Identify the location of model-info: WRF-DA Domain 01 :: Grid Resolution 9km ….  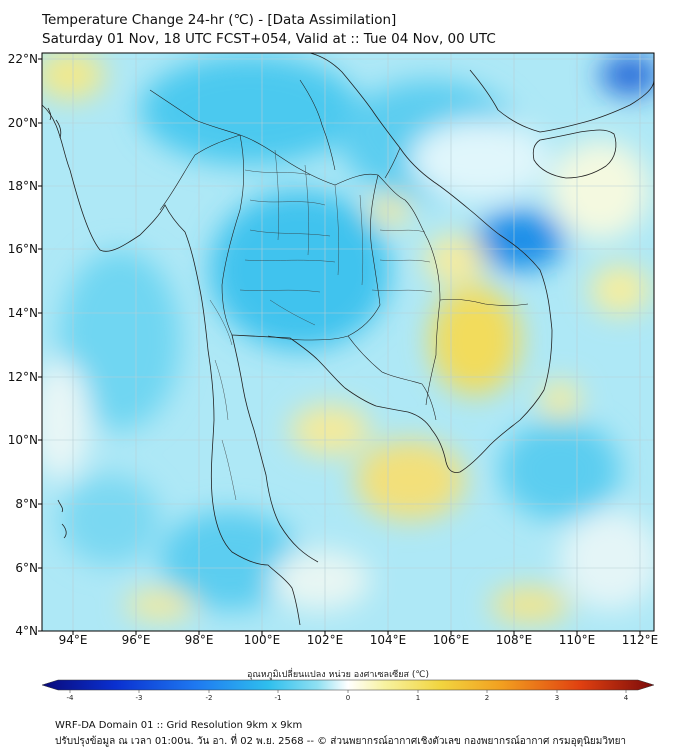
(179, 725).